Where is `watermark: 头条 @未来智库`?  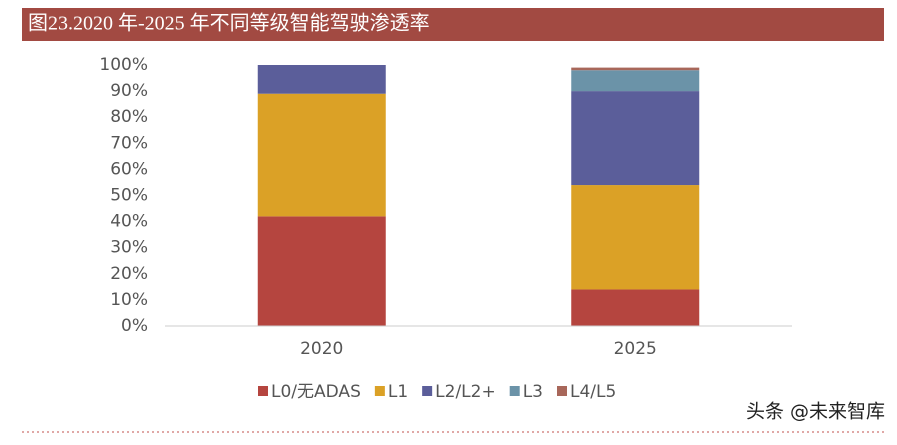 watermark: 头条 @未来智库 is located at coordinates (815, 412).